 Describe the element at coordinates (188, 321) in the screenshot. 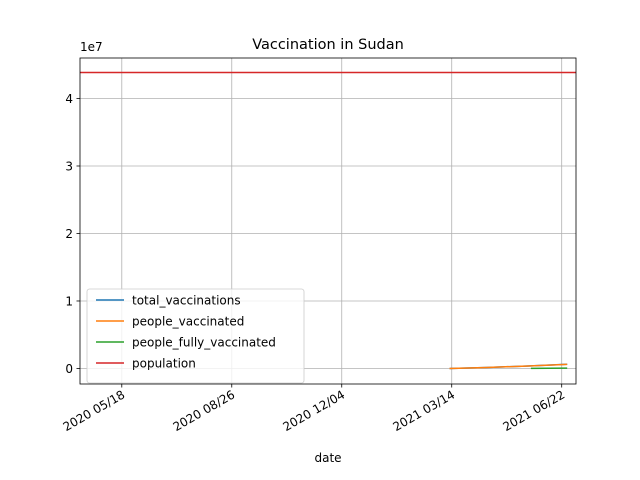

I see `legend-label: people_vaccinated` at that location.